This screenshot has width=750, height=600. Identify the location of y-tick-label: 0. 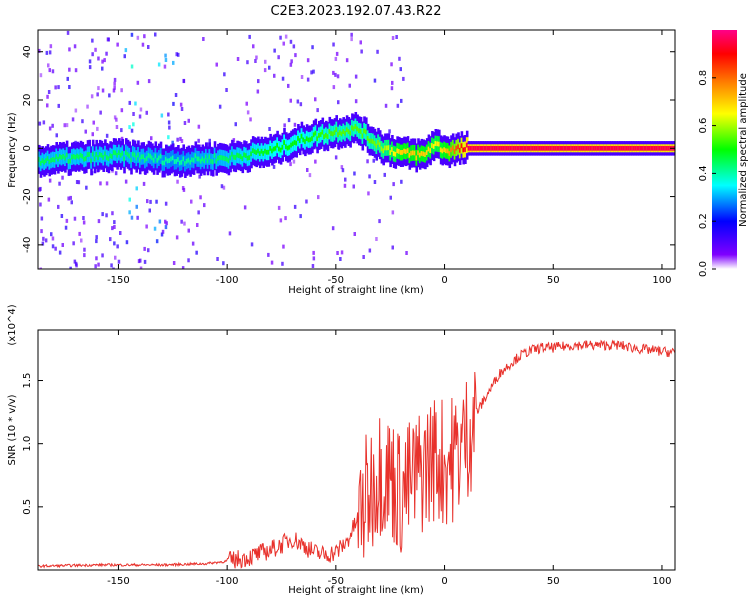
(27, 148).